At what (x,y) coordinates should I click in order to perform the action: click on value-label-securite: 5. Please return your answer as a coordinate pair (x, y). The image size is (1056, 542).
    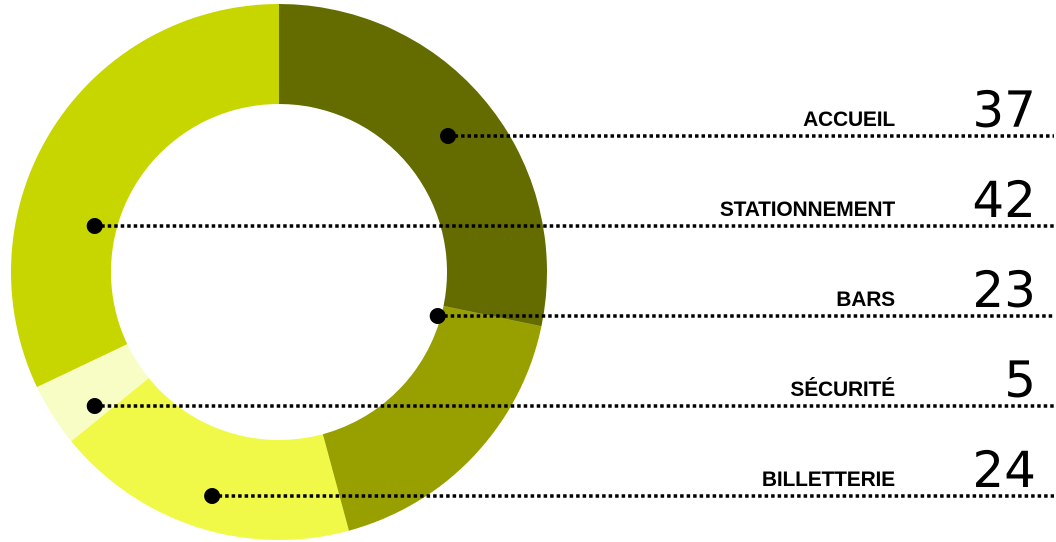
    Looking at the image, I should click on (1020, 380).